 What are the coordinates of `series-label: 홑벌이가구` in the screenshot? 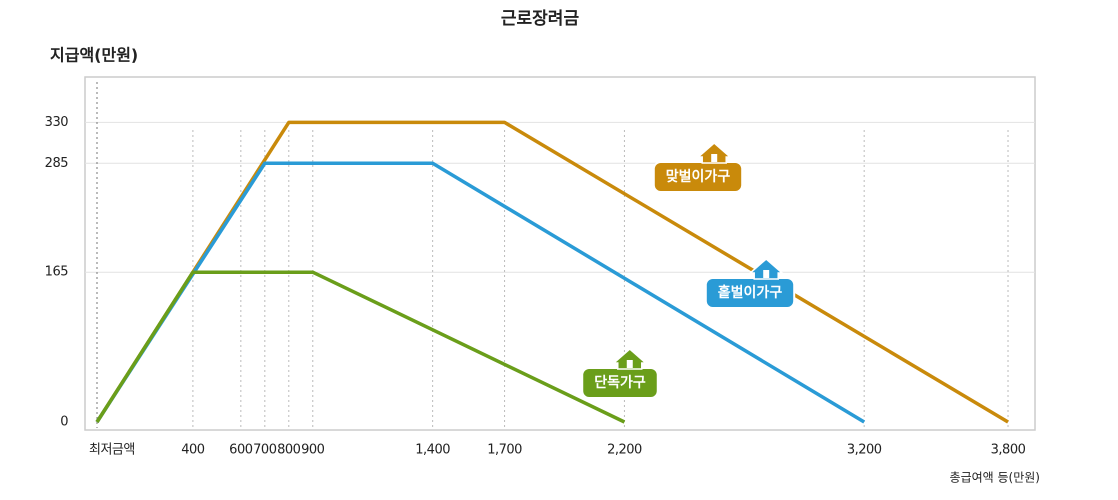 It's located at (750, 293).